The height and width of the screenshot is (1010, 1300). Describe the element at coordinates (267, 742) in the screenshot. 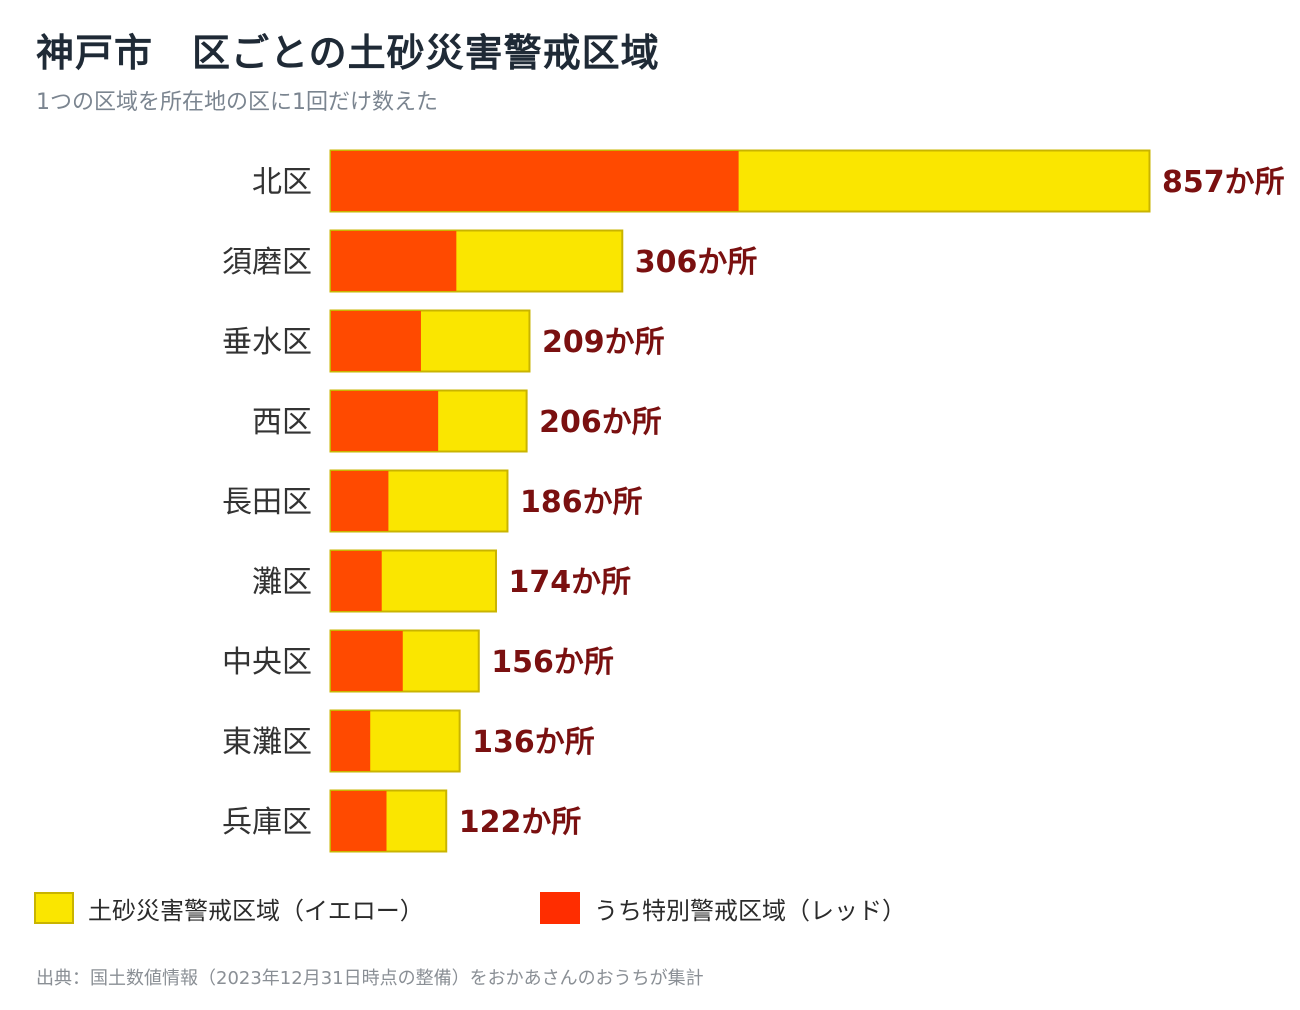

I see `category-label: 東灘区` at that location.